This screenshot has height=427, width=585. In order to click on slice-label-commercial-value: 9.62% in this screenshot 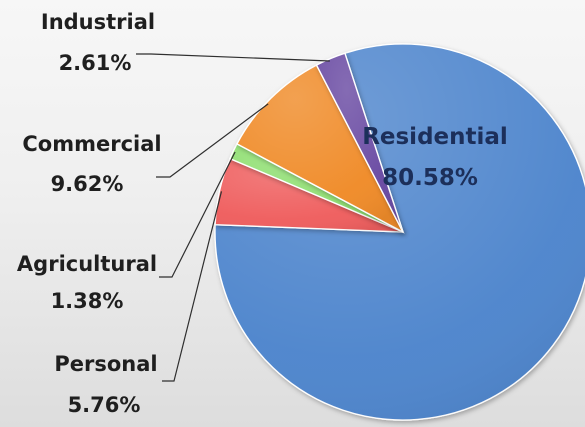, I will do `click(87, 184)`.